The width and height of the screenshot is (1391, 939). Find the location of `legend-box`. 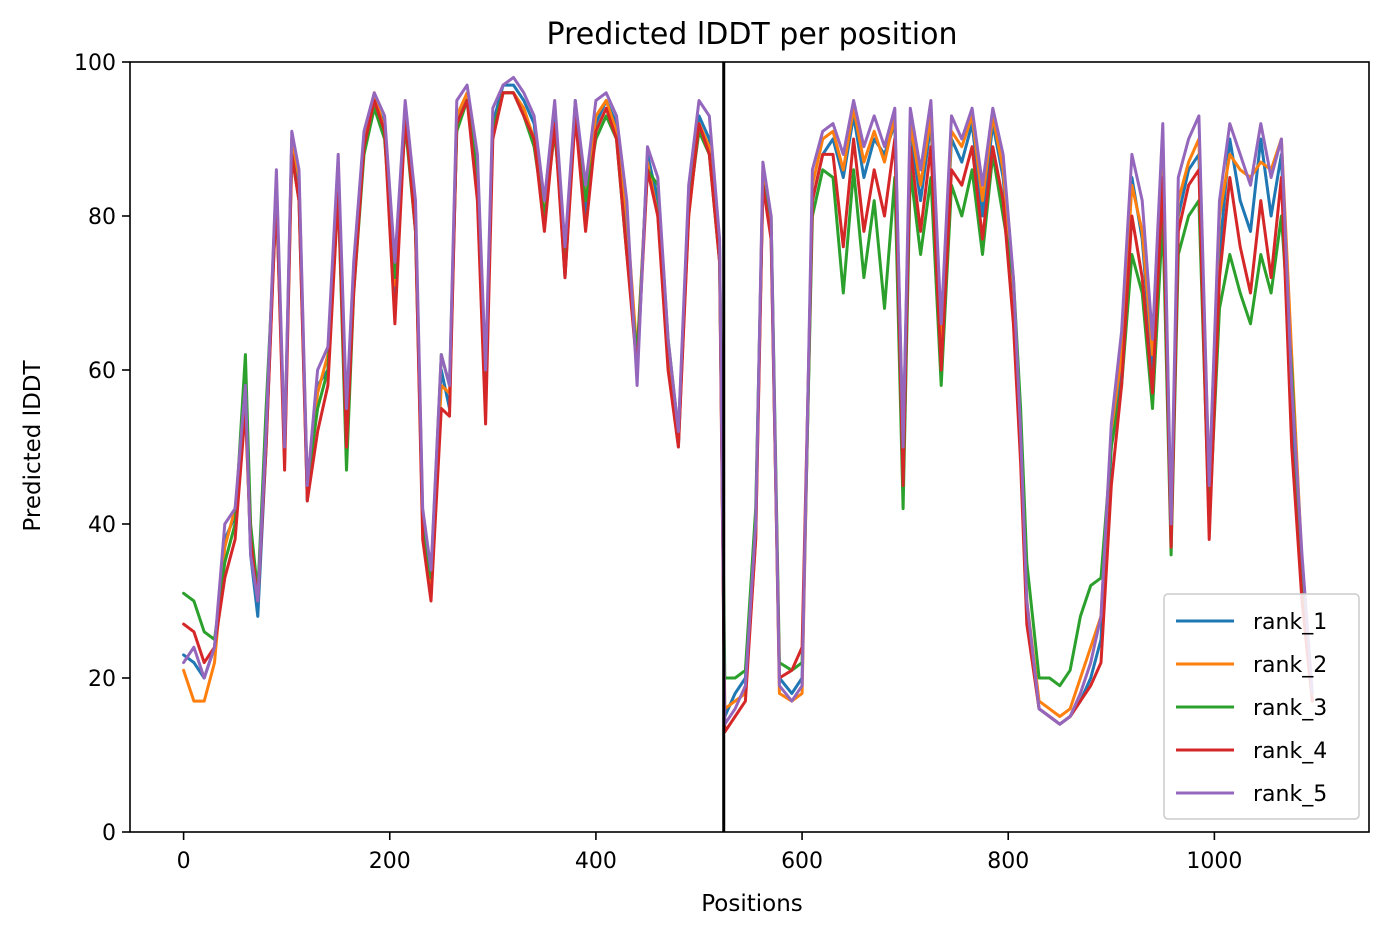

legend-box is located at coordinates (1261, 706).